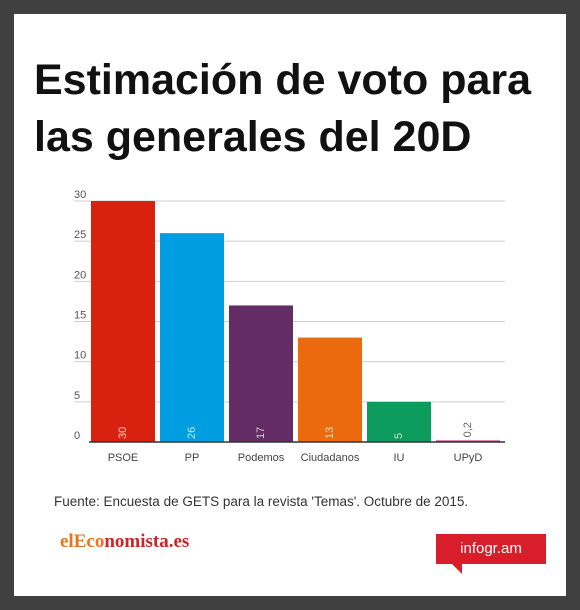 The height and width of the screenshot is (610, 580). What do you see at coordinates (330, 433) in the screenshot?
I see `bar-value-label: 13` at bounding box center [330, 433].